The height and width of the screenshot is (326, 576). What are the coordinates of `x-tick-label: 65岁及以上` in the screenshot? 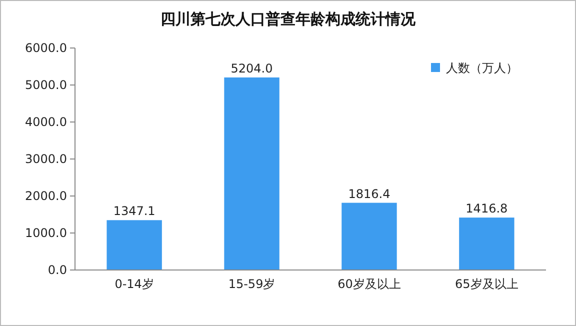 It's located at (486, 284).